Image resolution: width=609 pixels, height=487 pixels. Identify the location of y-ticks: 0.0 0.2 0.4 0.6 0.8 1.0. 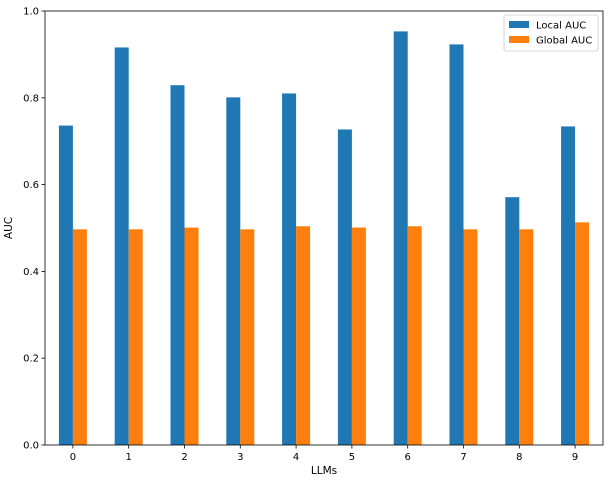
(34, 229).